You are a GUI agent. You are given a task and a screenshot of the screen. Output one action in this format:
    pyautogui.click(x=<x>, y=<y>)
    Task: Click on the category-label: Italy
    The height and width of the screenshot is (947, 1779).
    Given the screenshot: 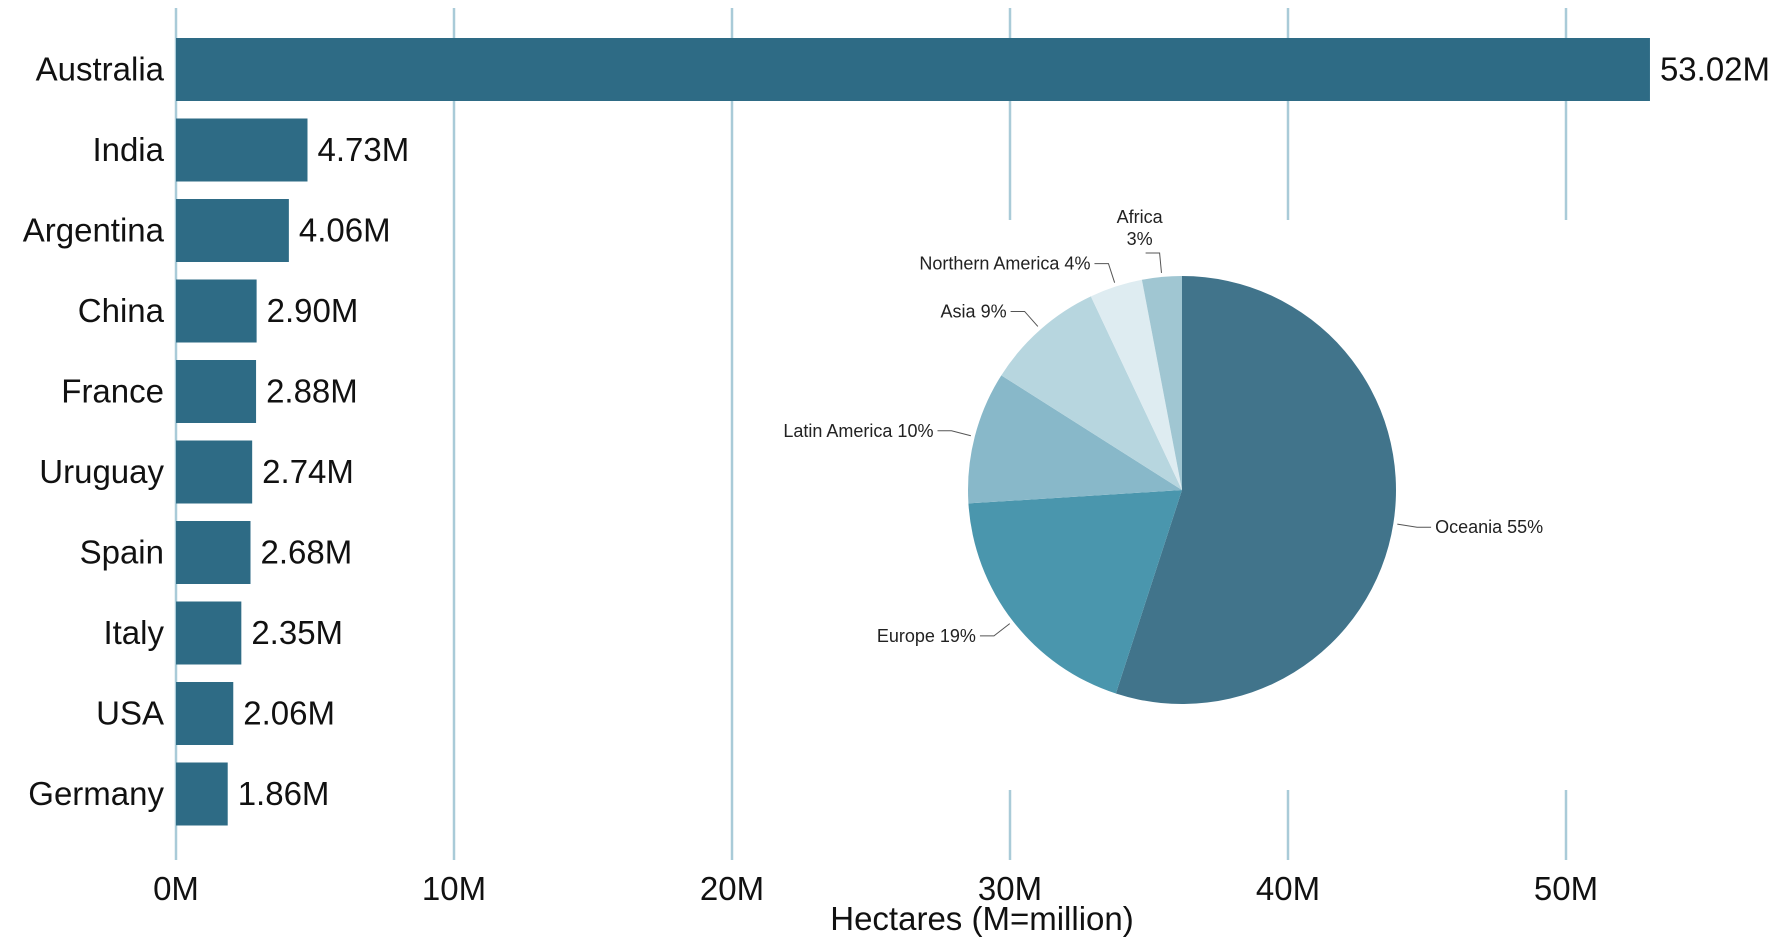 What is the action you would take?
    pyautogui.click(x=133, y=632)
    